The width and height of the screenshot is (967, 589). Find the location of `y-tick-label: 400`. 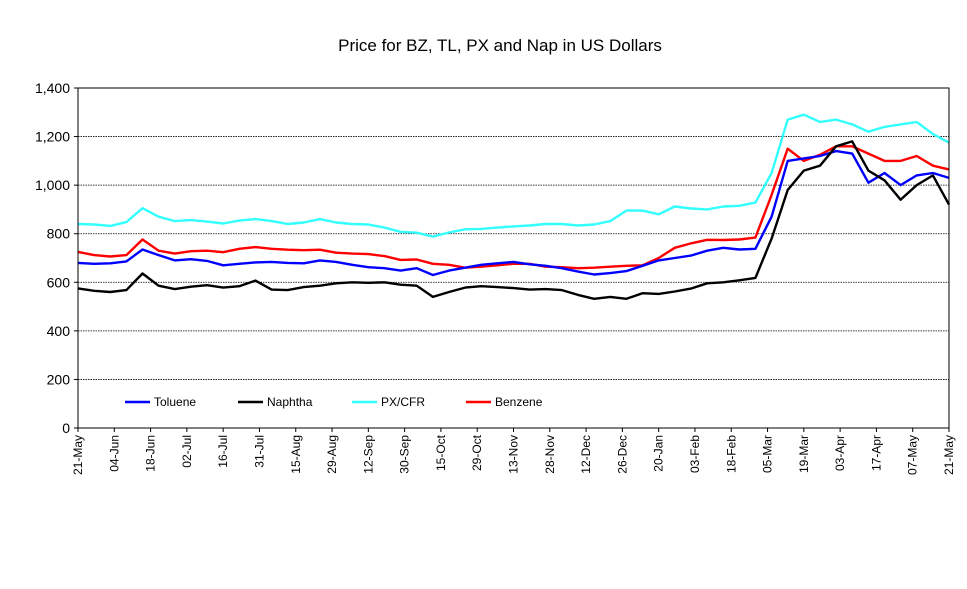

y-tick-label: 400 is located at coordinates (59, 331).